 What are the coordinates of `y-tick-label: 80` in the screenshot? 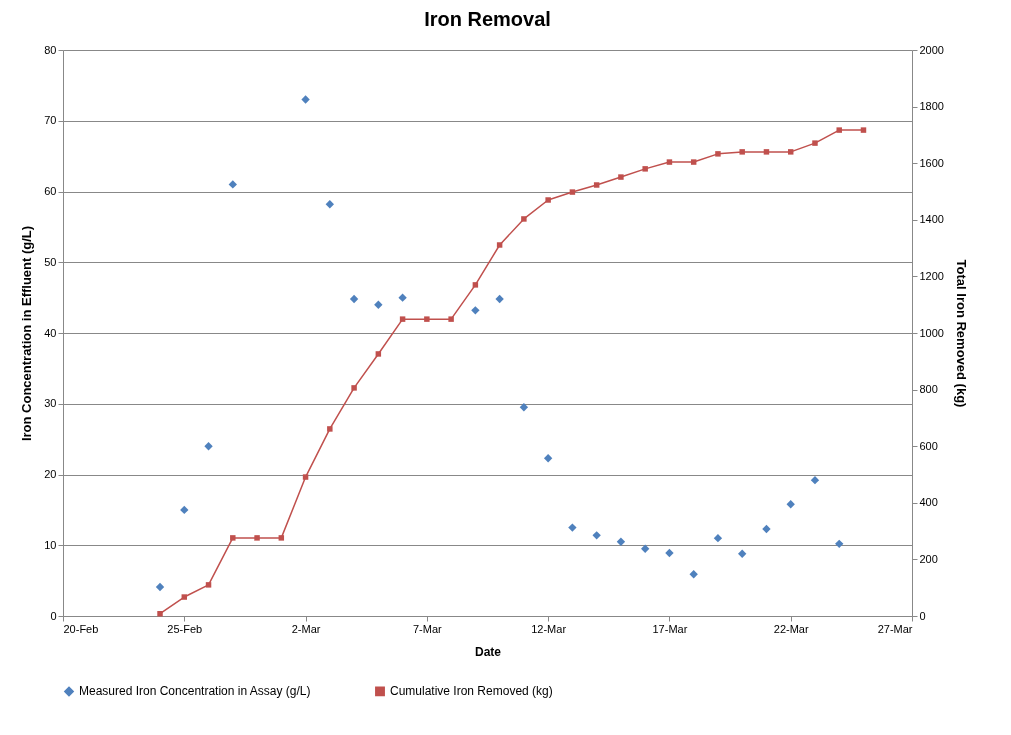 It's located at (50, 49).